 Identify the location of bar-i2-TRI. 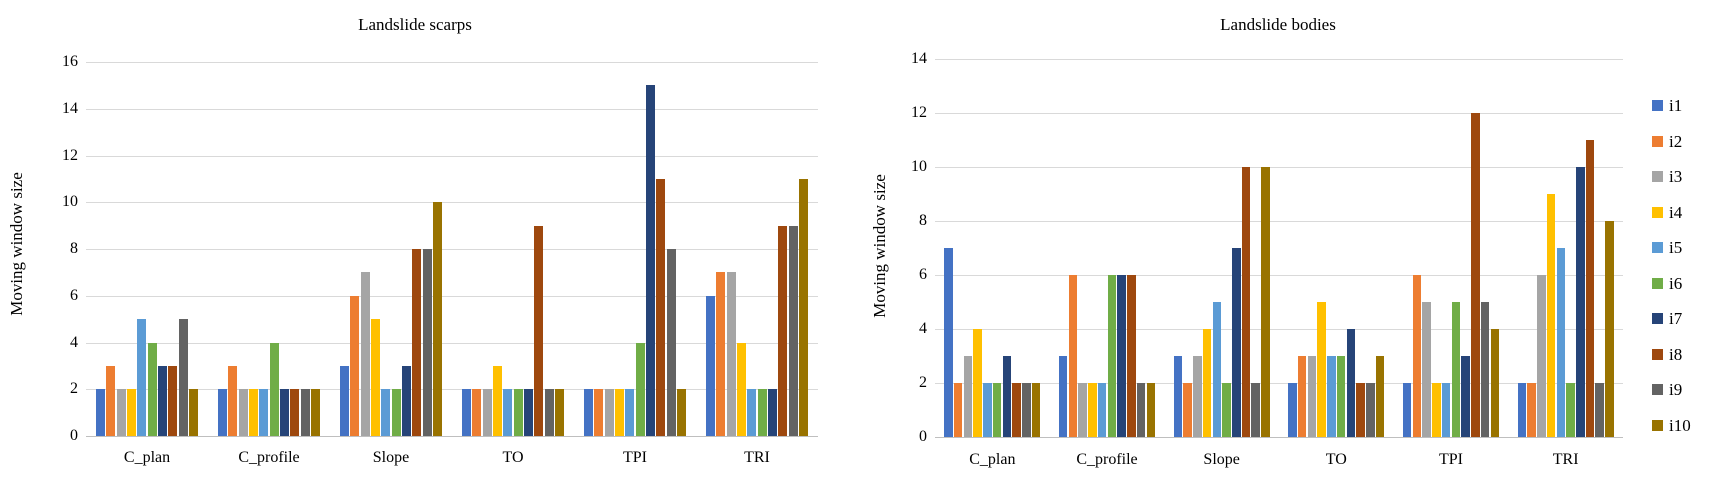
(721, 354).